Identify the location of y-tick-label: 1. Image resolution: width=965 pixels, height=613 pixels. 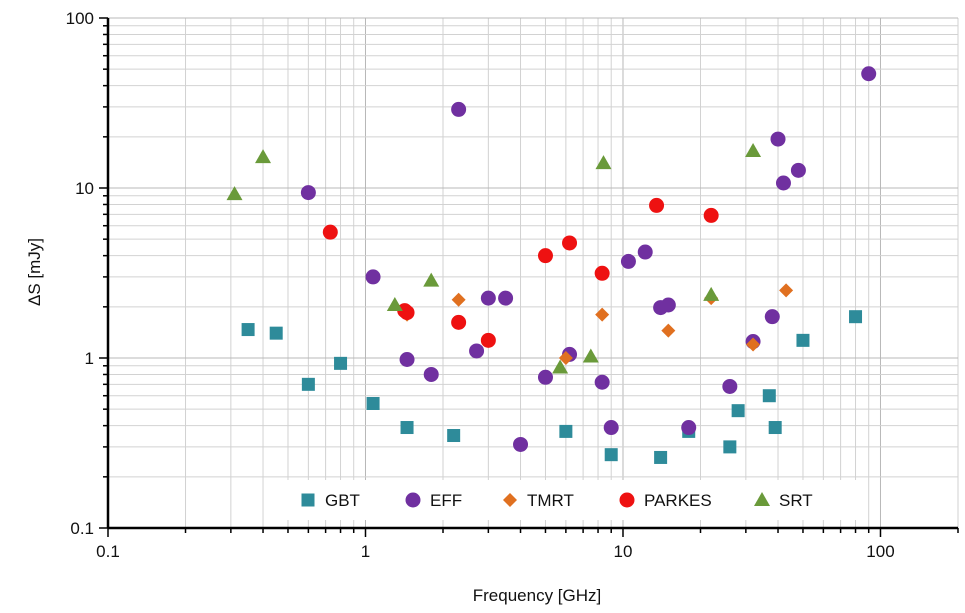
(89, 358).